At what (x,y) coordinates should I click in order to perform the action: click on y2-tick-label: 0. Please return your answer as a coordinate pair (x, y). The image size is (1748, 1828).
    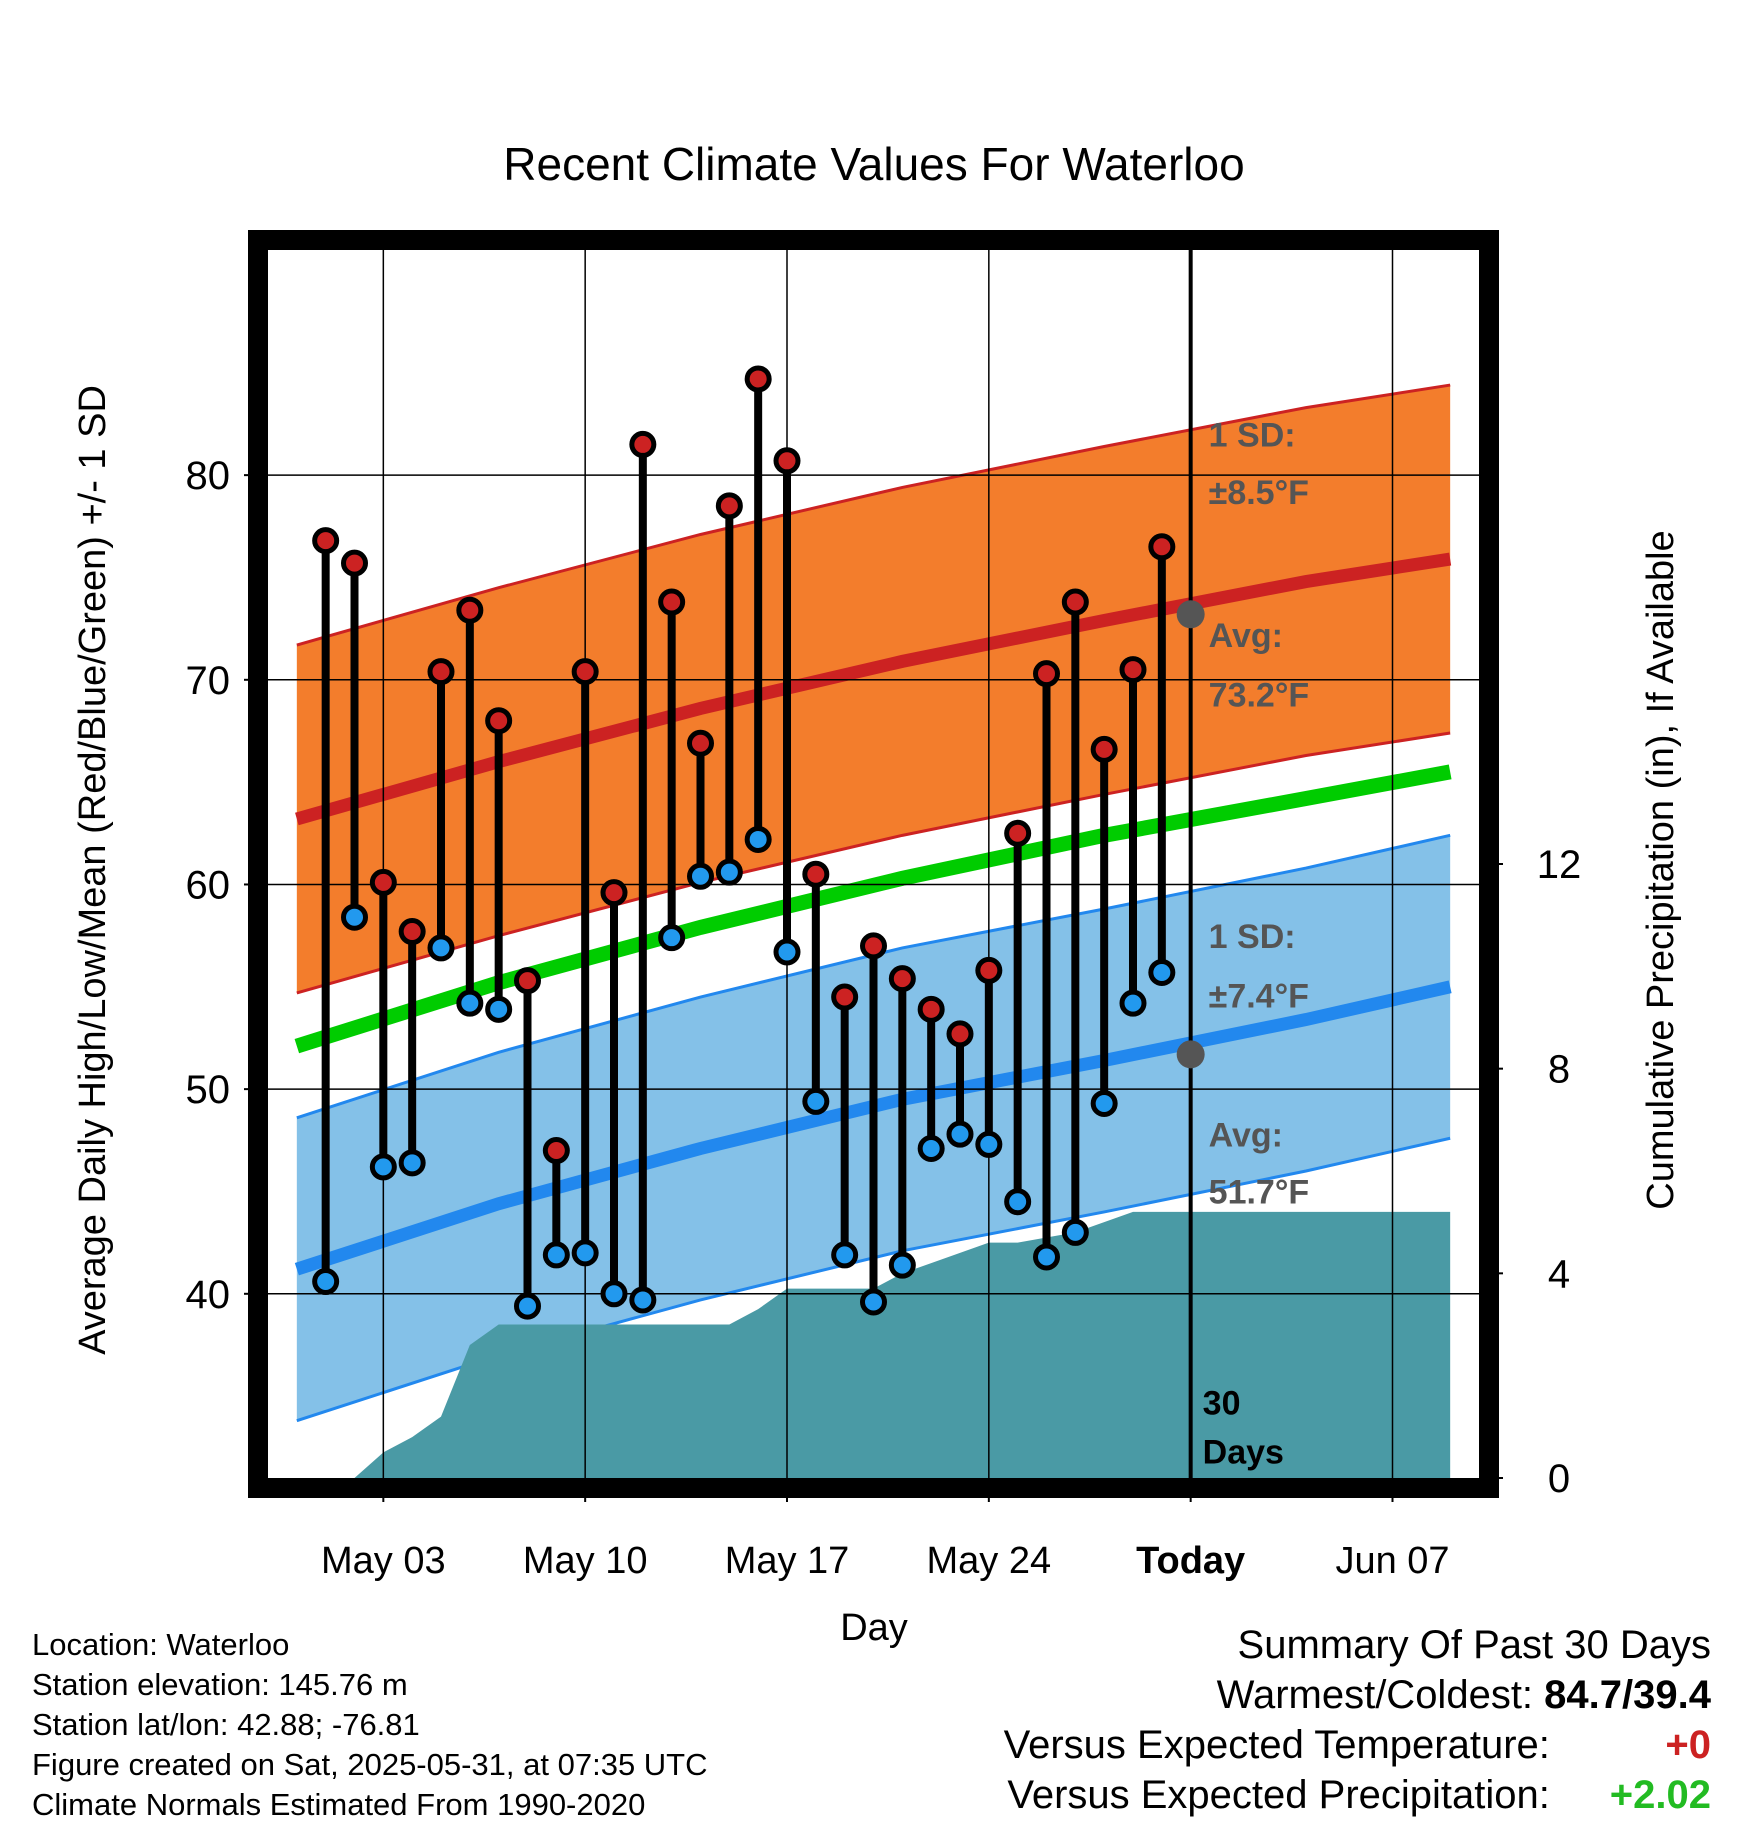
    Looking at the image, I should click on (1559, 1479).